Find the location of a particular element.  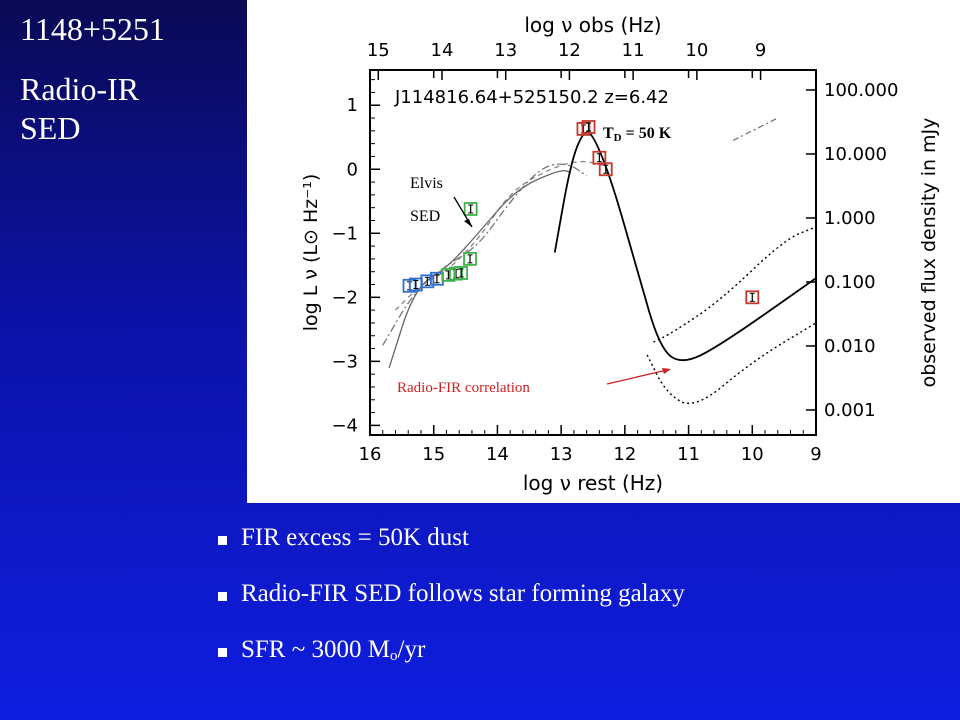

x-top-tick-label: 15 is located at coordinates (378, 50).